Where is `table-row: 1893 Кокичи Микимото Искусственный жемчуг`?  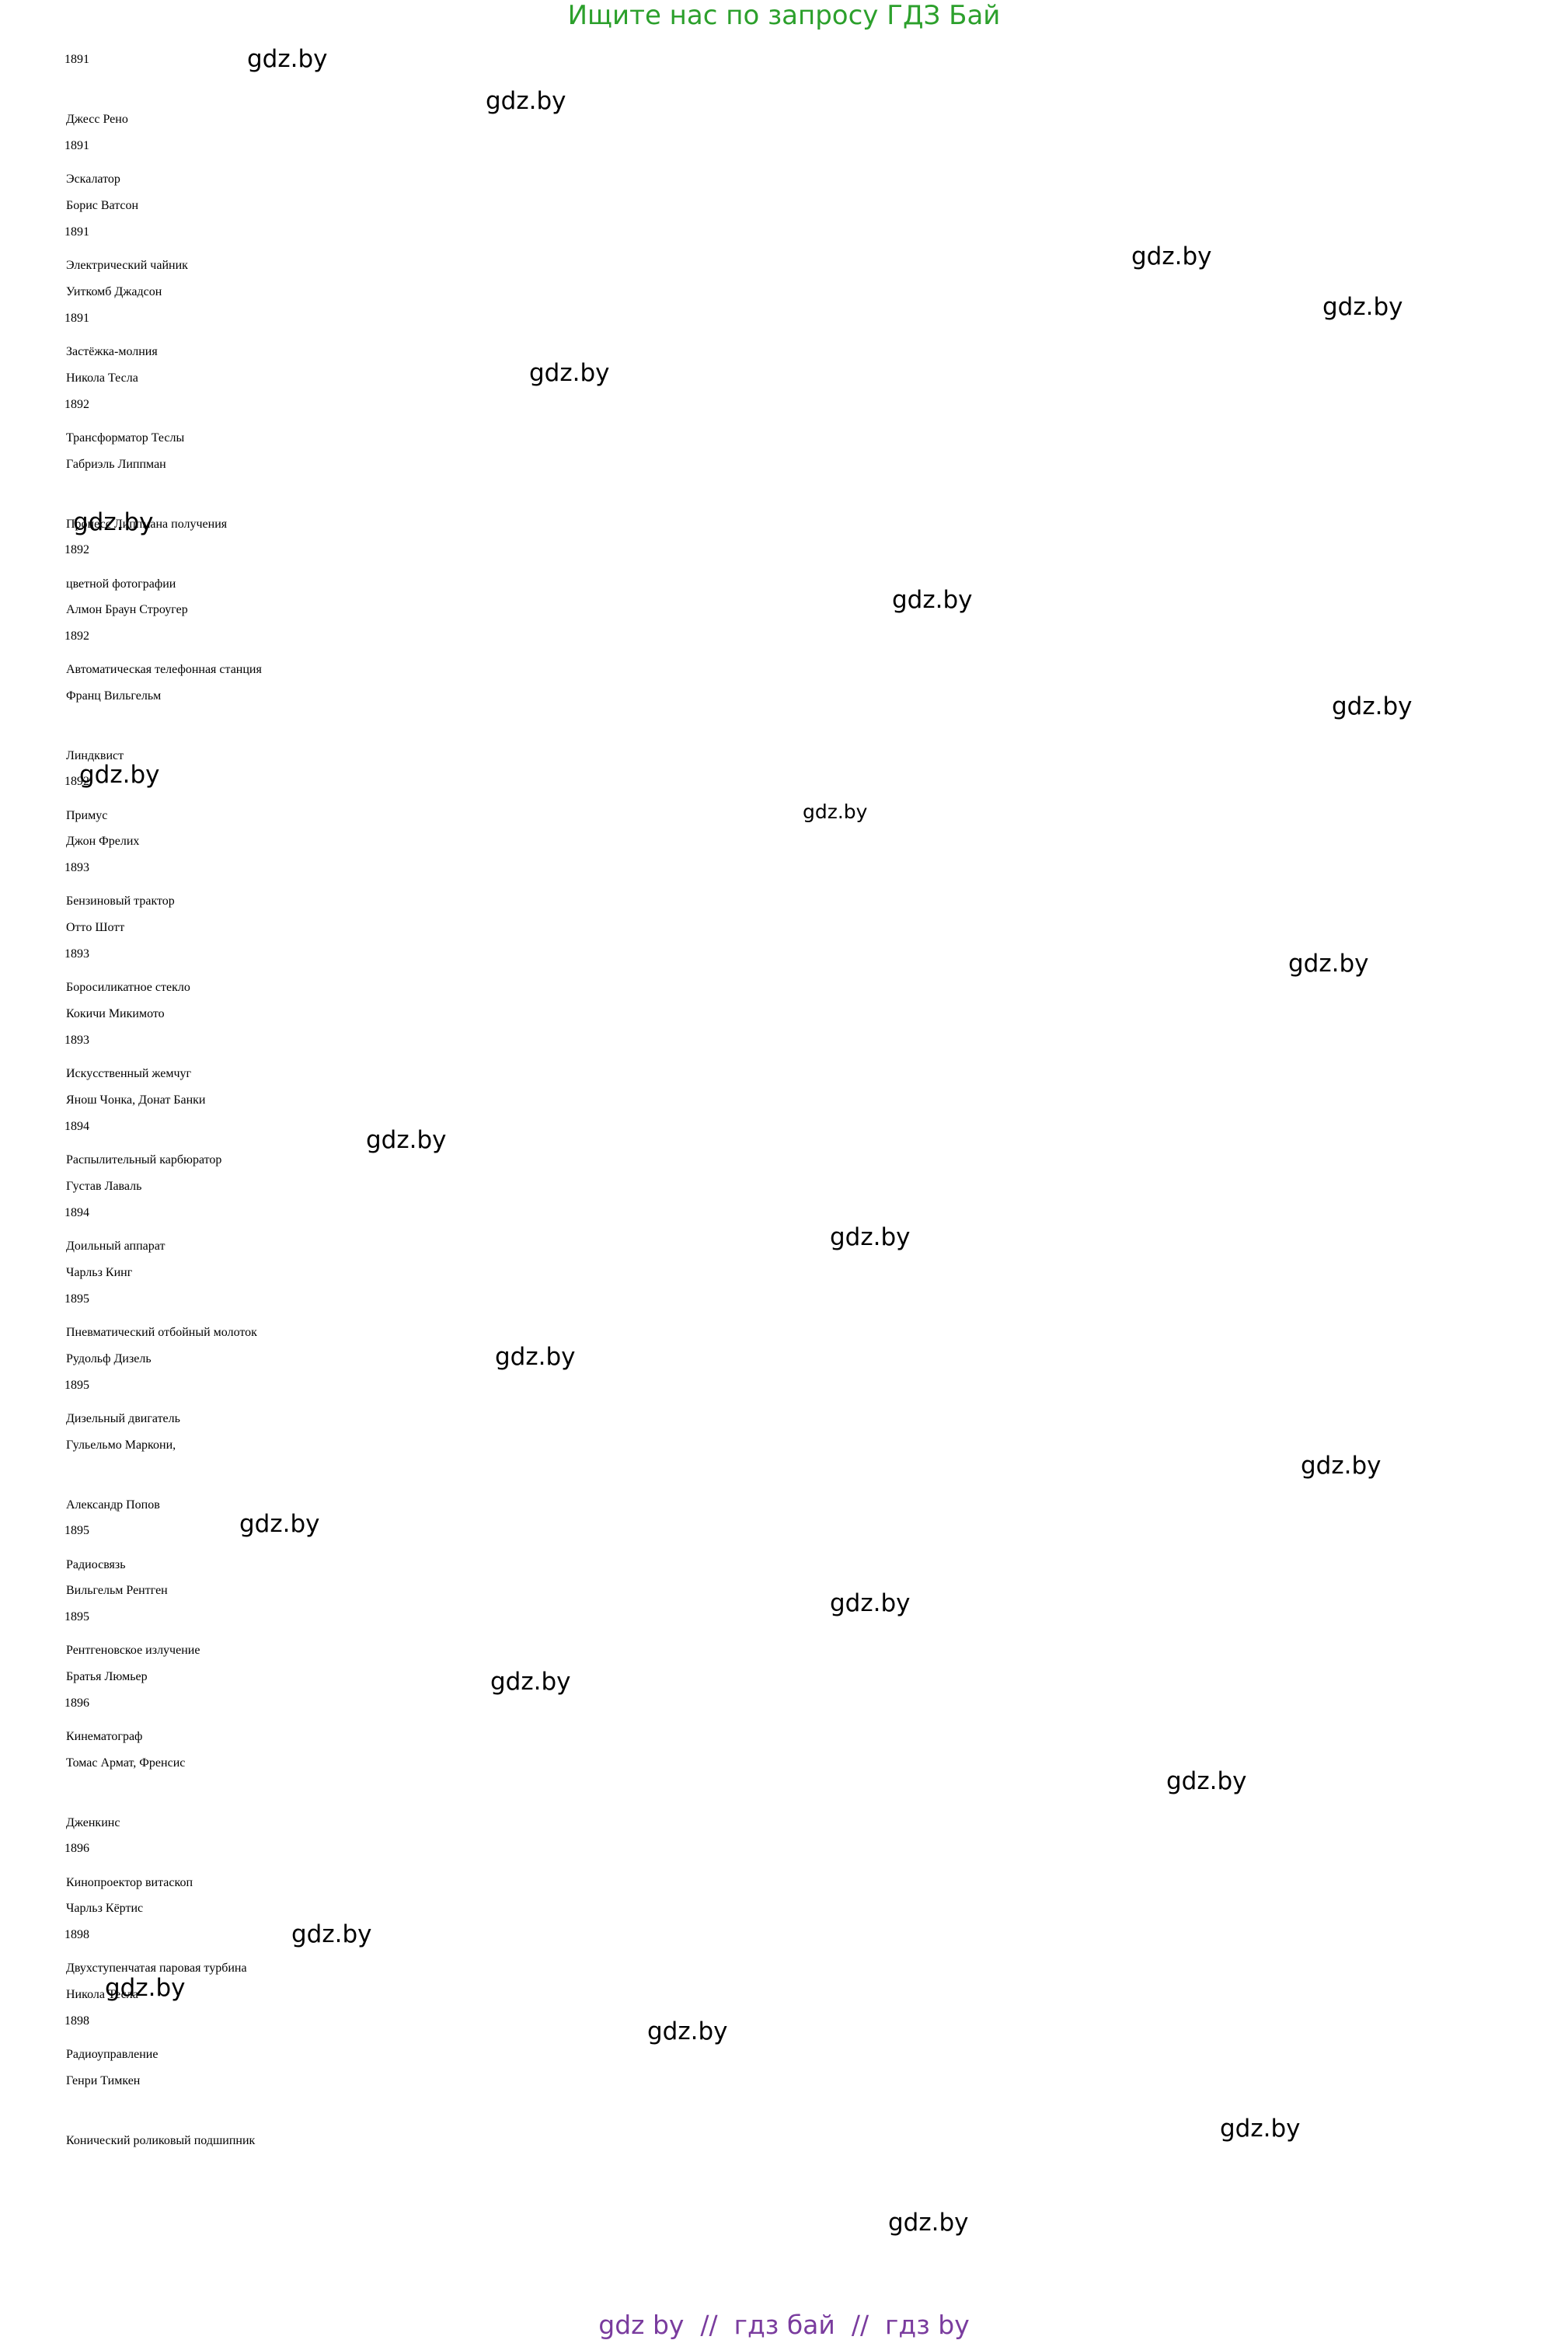
table-row: 1893 Кокичи Микимото Искусственный жемчуг is located at coordinates (785, 1002).